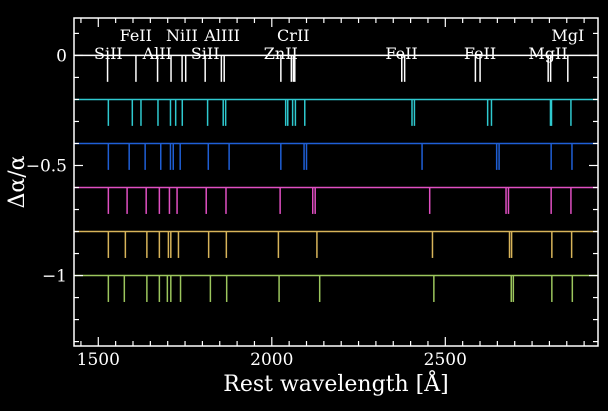 The height and width of the screenshot is (411, 608). I want to click on ion-label-0: SiII, so click(108, 53).